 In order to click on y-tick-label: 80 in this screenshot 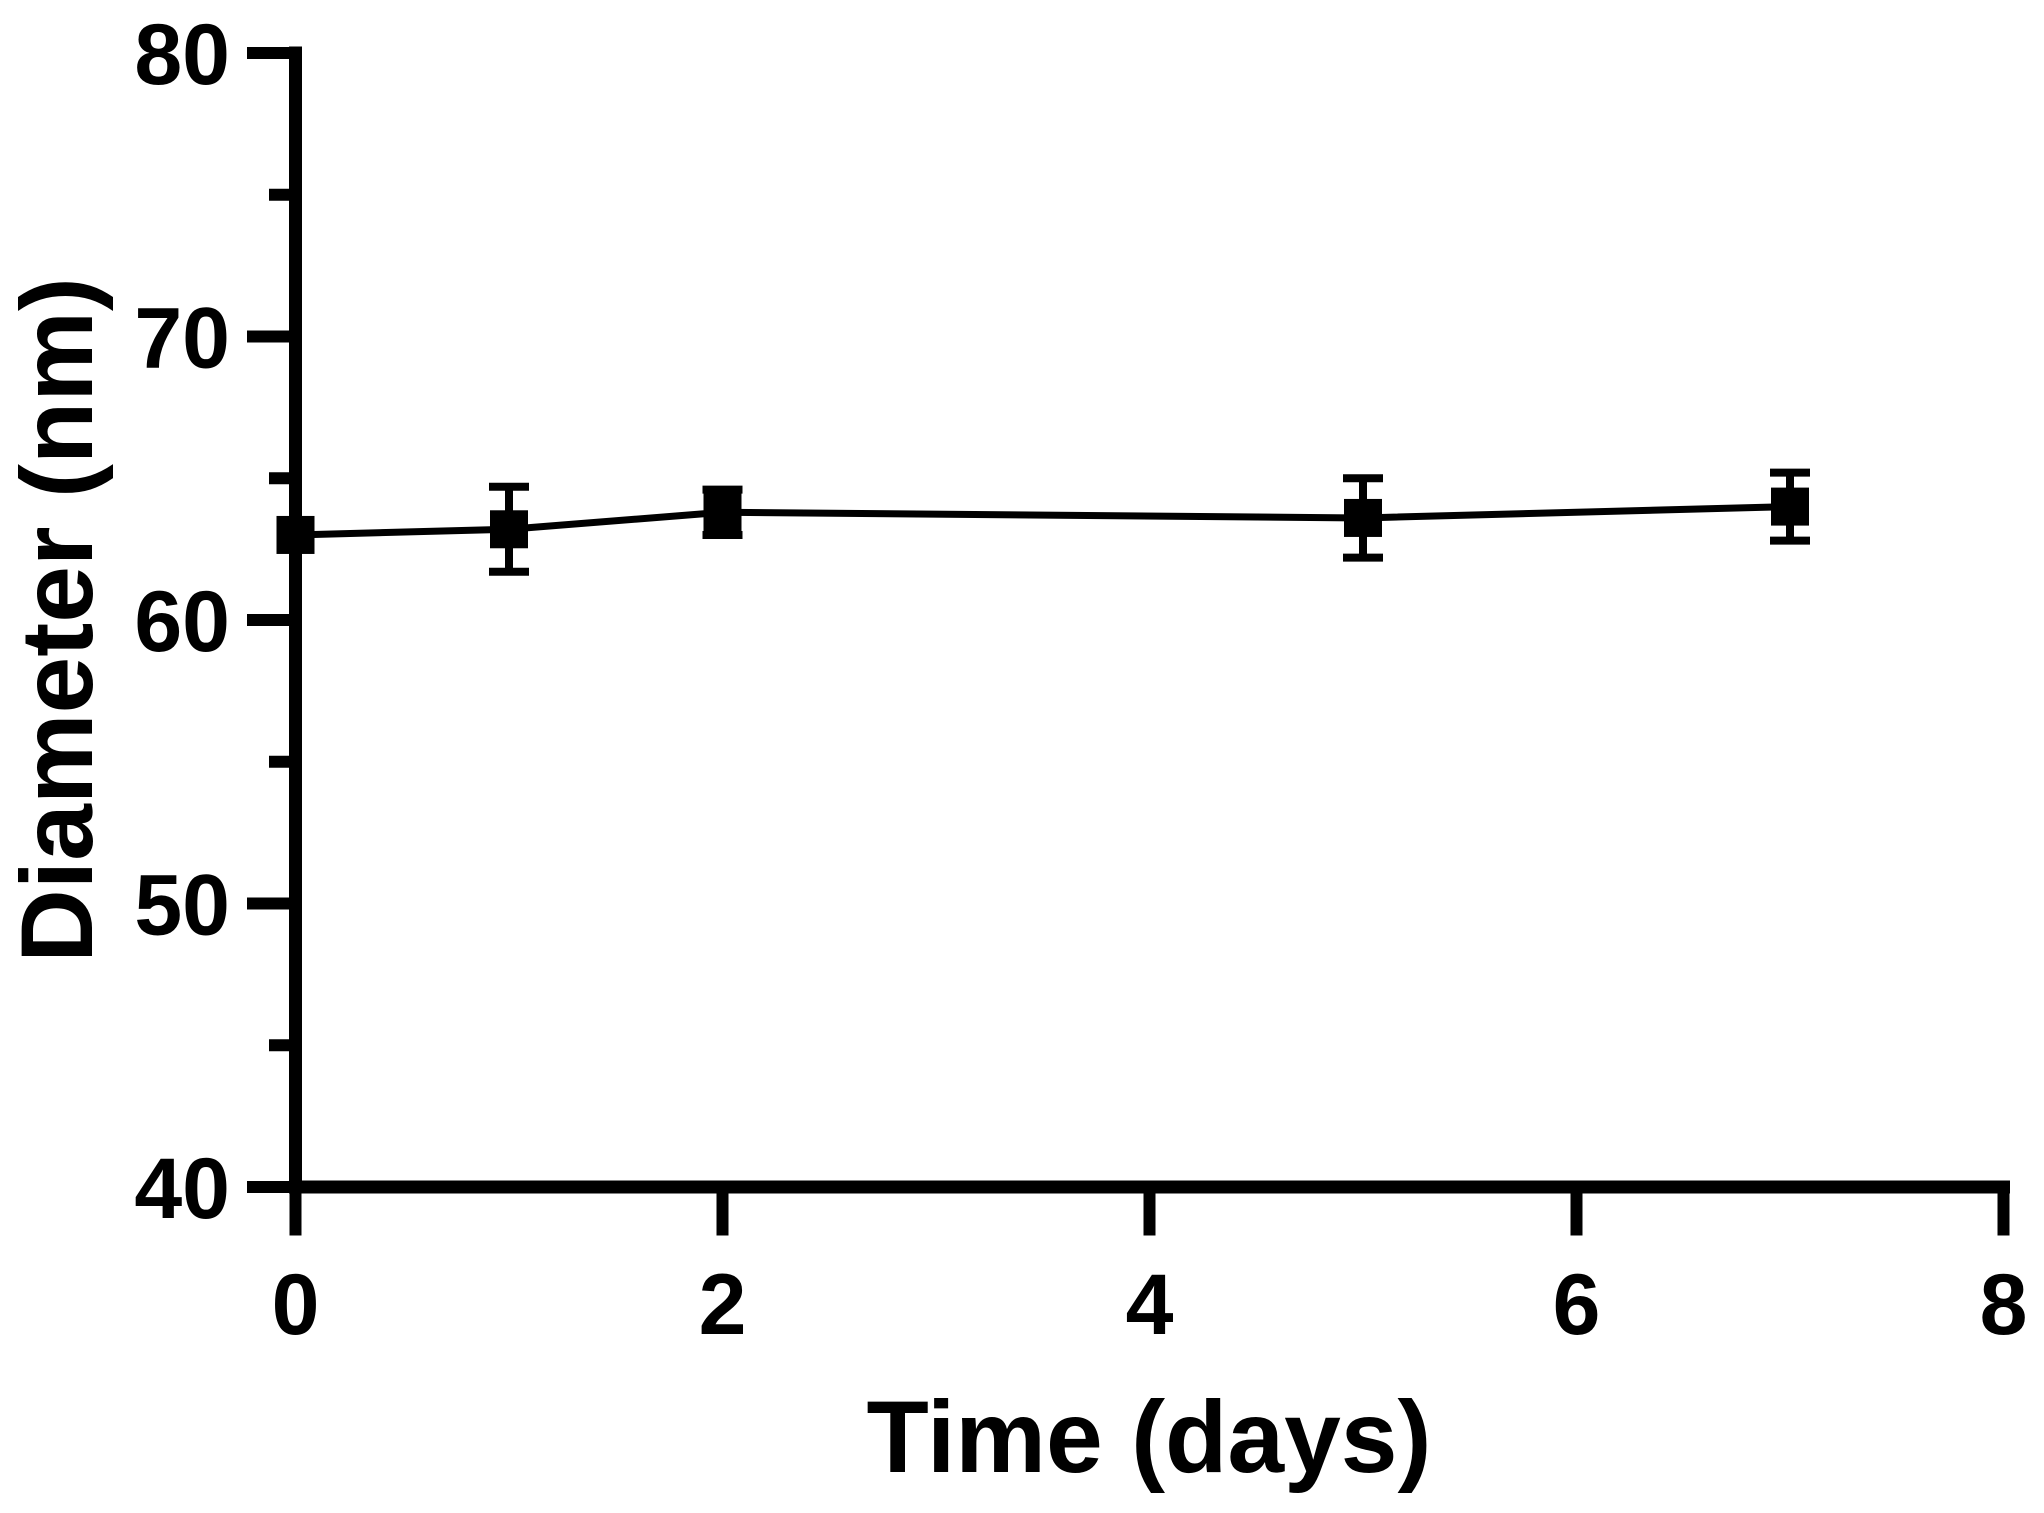, I will do `click(182, 55)`.